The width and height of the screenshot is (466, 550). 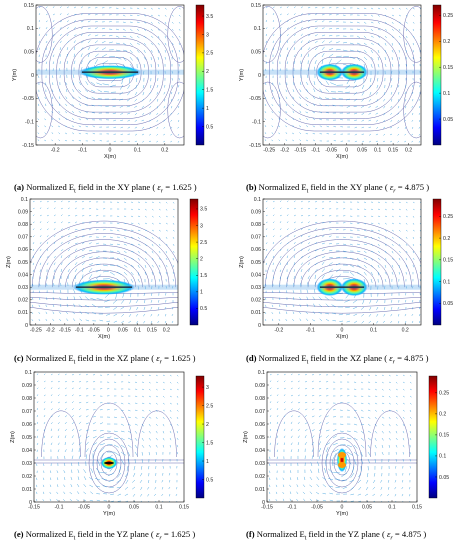 What do you see at coordinates (201, 226) in the screenshot?
I see `colorbar-tick-label: 3` at bounding box center [201, 226].